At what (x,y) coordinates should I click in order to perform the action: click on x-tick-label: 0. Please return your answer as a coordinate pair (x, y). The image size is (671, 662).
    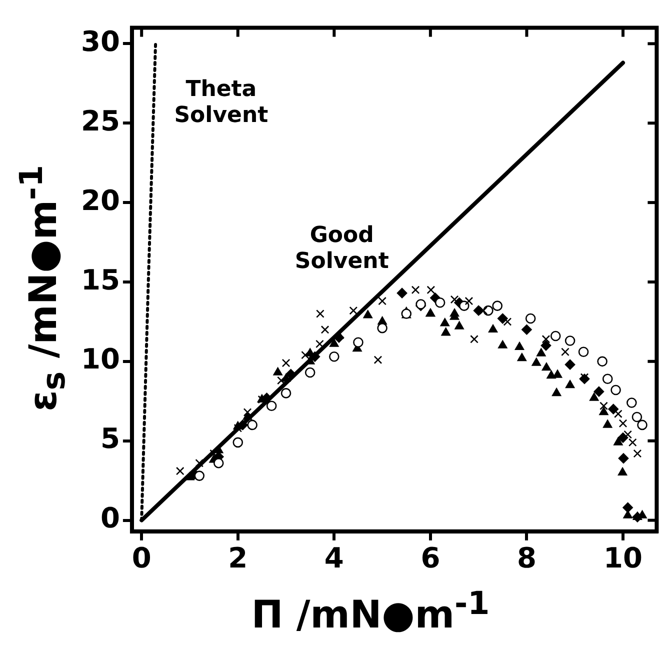
    Looking at the image, I should click on (142, 557).